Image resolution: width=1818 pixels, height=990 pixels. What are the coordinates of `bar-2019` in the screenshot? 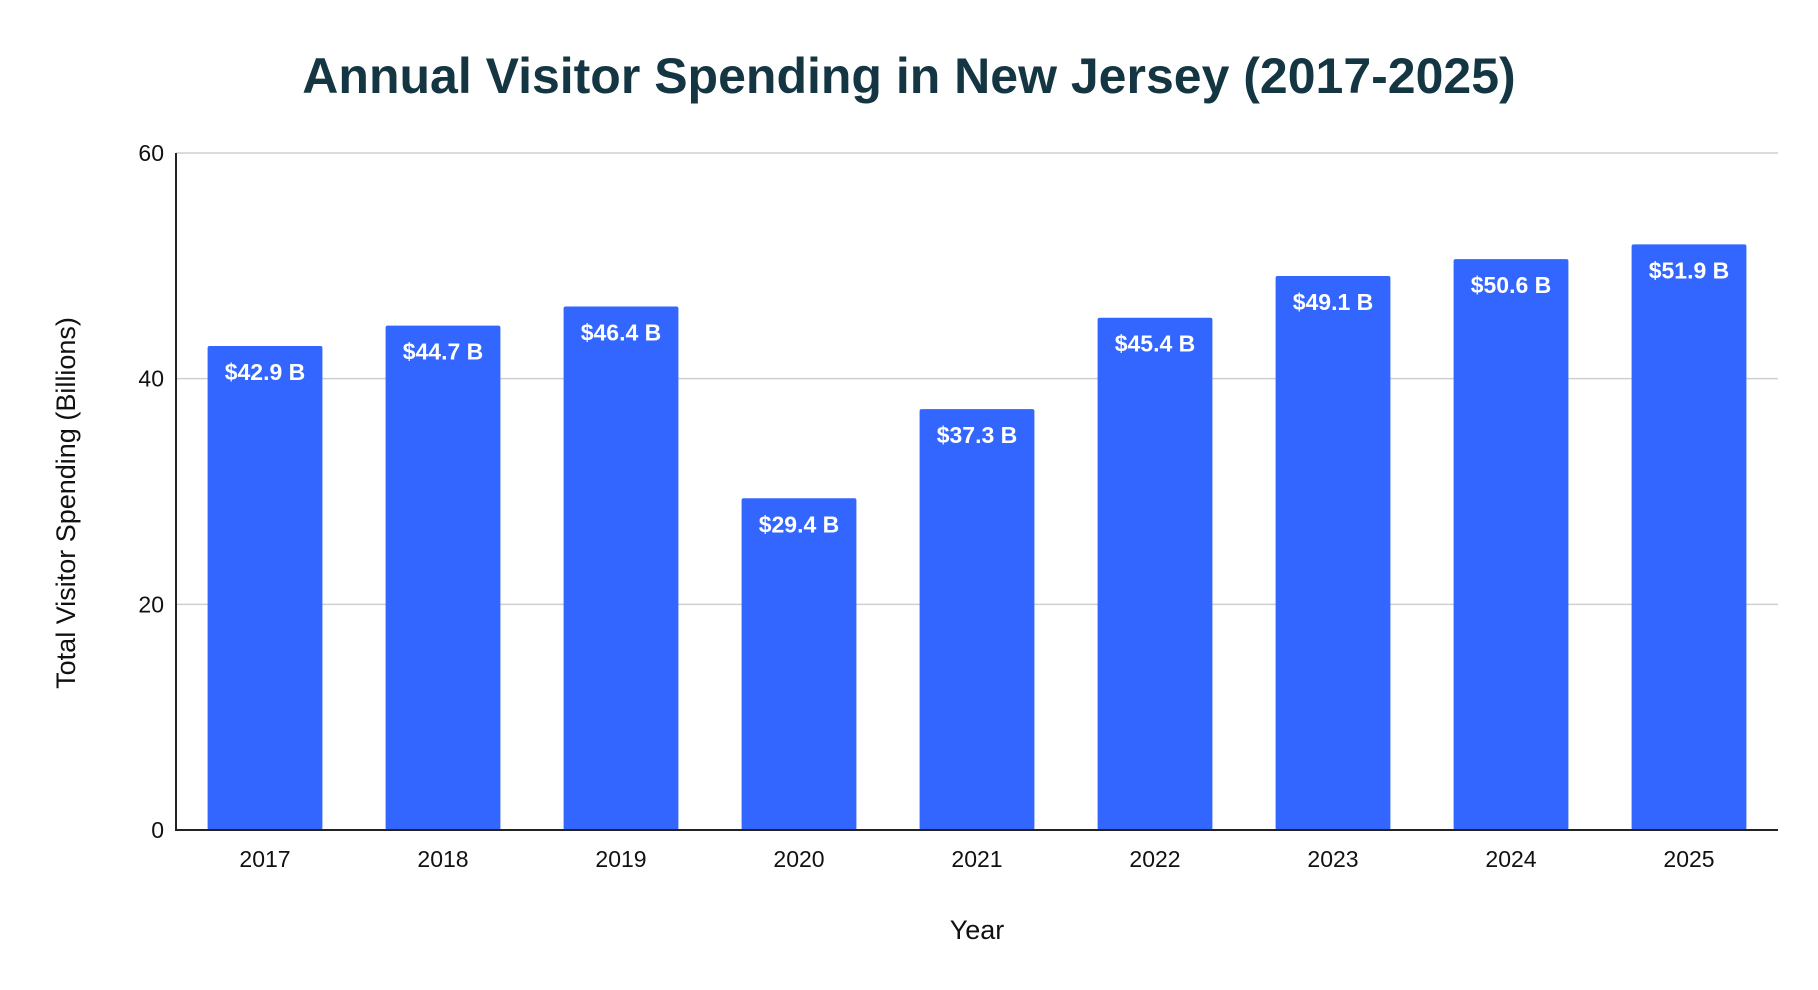 It's located at (621, 568).